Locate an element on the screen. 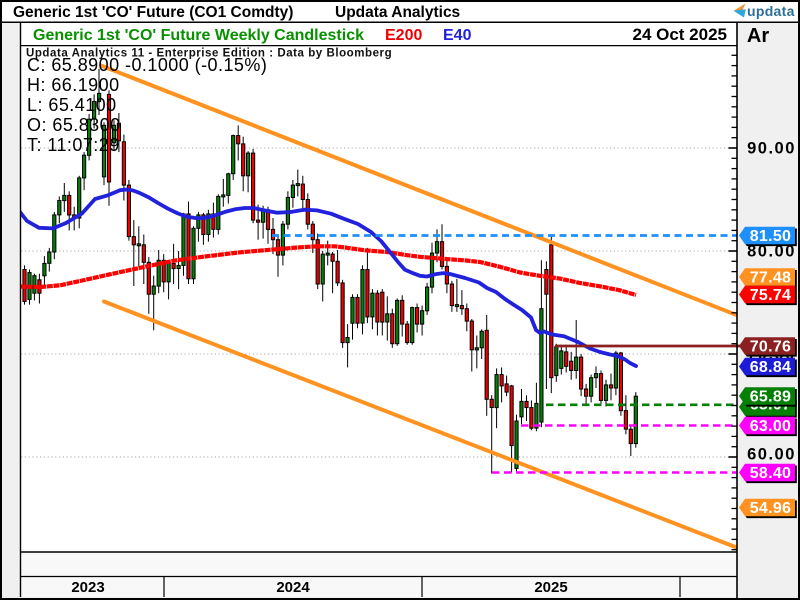  svg-text: Ar is located at coordinates (758, 36).